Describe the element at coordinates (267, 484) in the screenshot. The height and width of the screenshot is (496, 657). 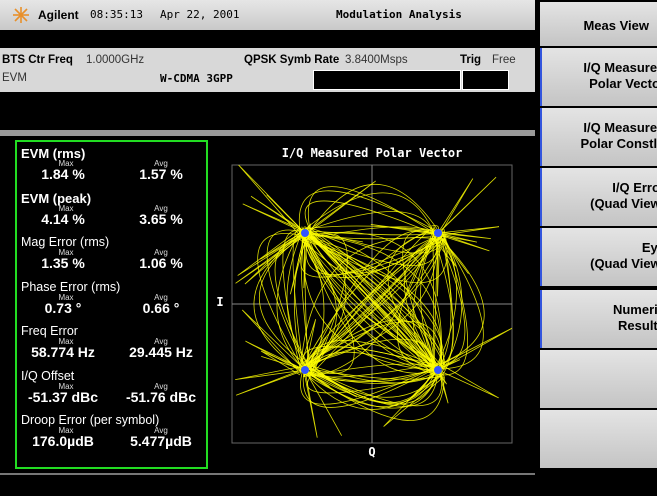
I see `status-line` at that location.